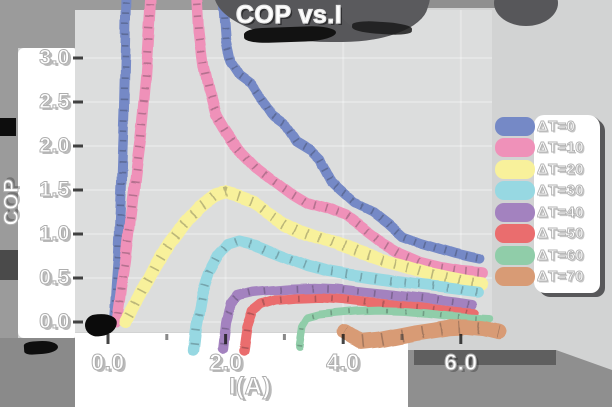 This screenshot has width=612, height=407. Describe the element at coordinates (250, 387) in the screenshot. I see `x-axis-label: I(A)` at that location.